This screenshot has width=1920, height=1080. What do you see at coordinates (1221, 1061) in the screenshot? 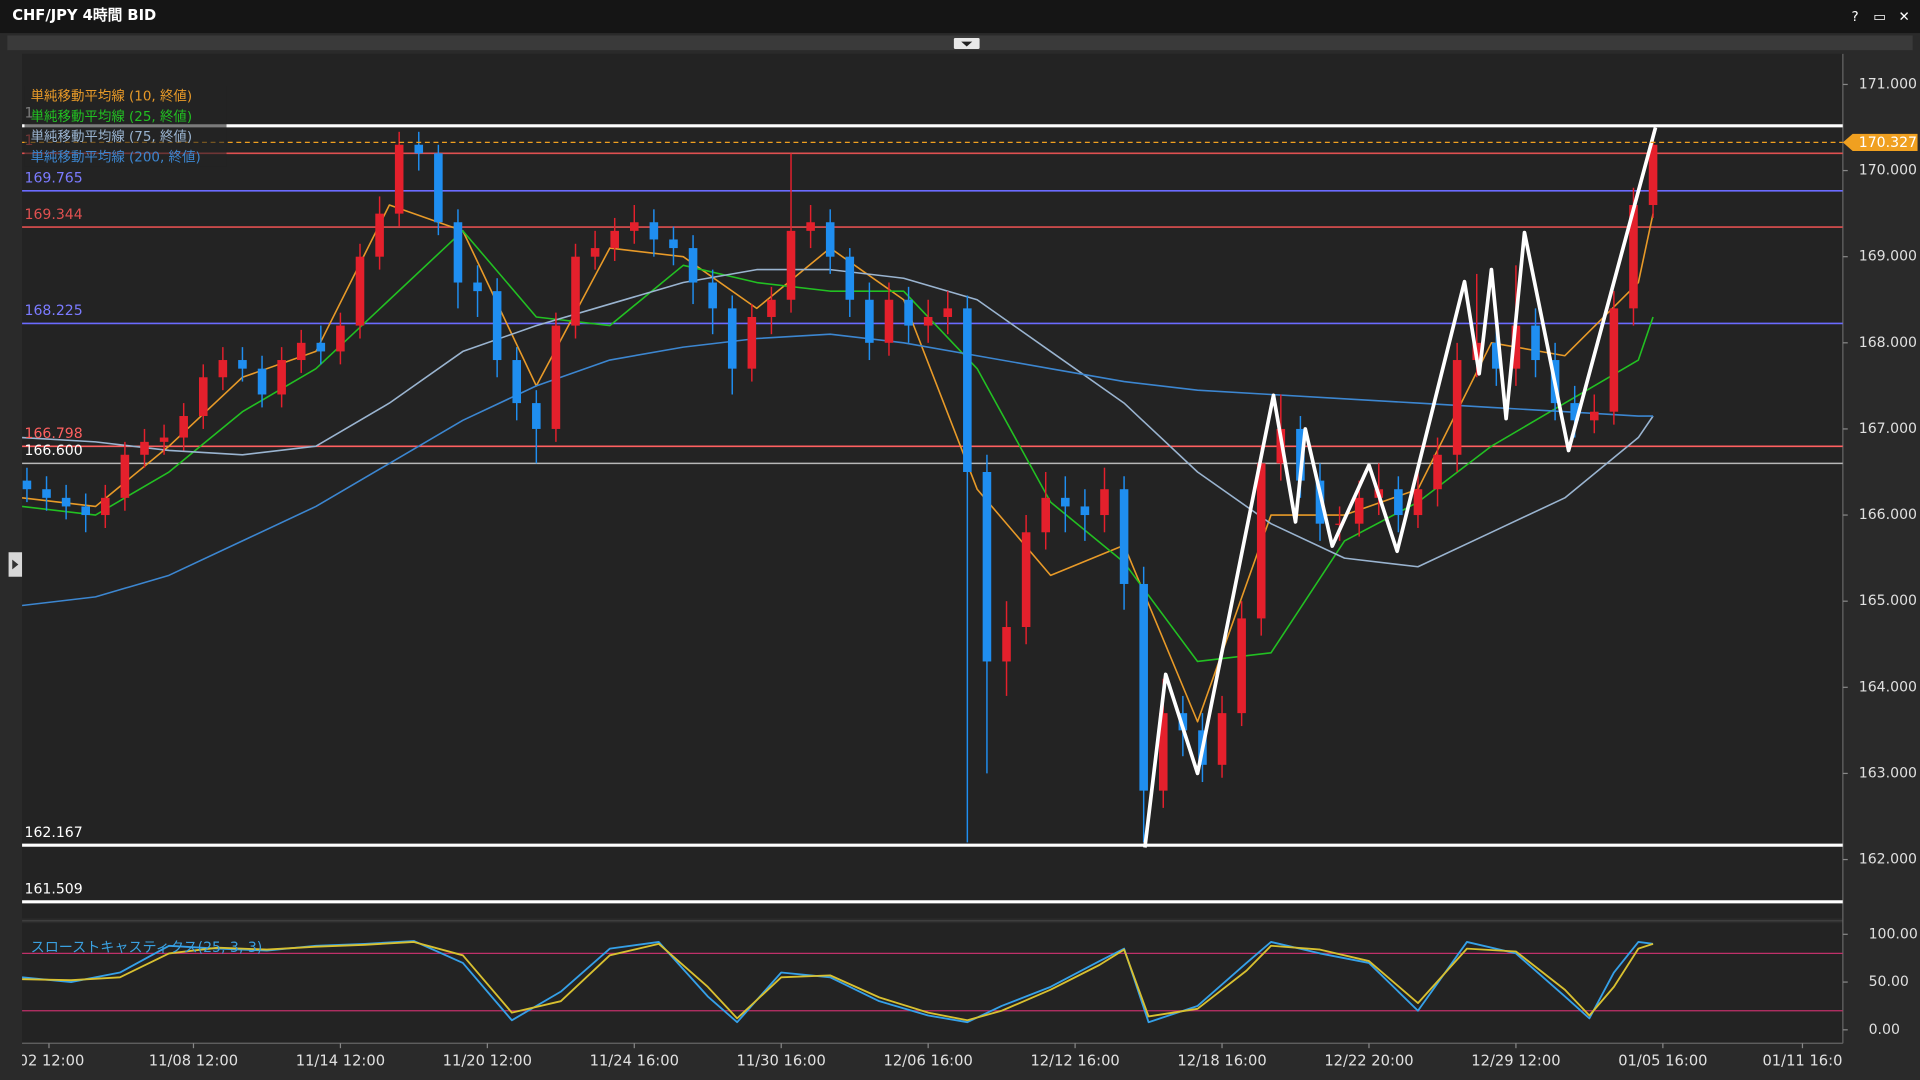
I see `x-tick-label: 12/18 16:00` at bounding box center [1221, 1061].